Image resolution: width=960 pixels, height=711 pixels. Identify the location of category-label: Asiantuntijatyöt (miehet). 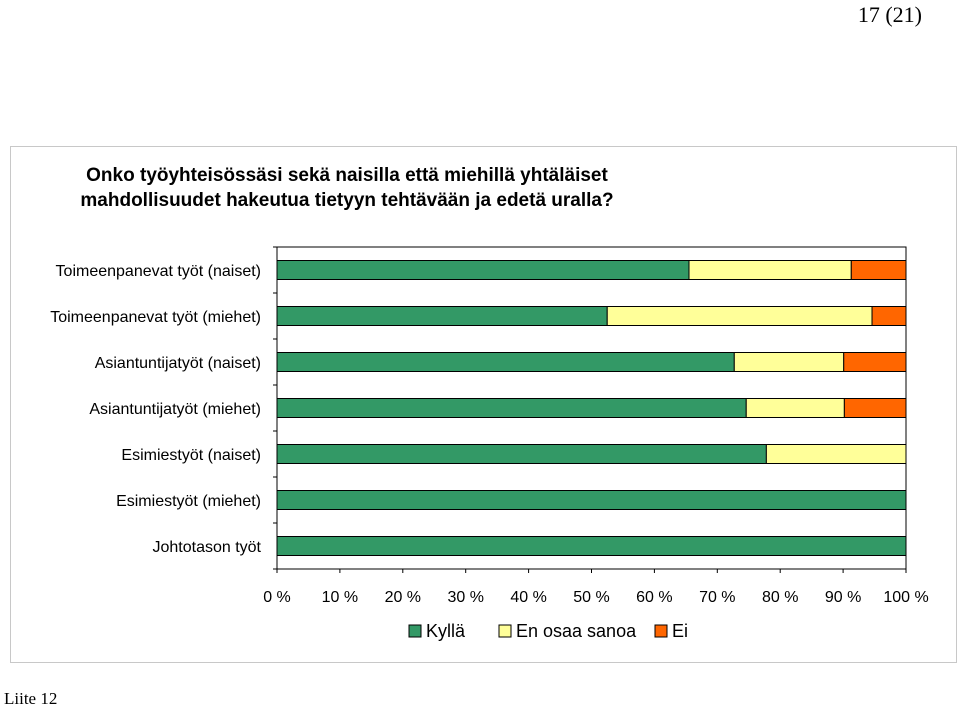
(175, 409).